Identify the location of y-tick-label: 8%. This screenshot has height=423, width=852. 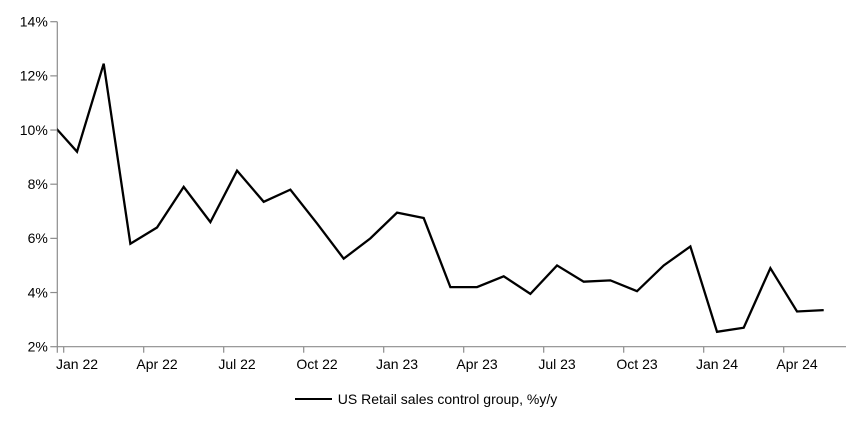
(38, 184).